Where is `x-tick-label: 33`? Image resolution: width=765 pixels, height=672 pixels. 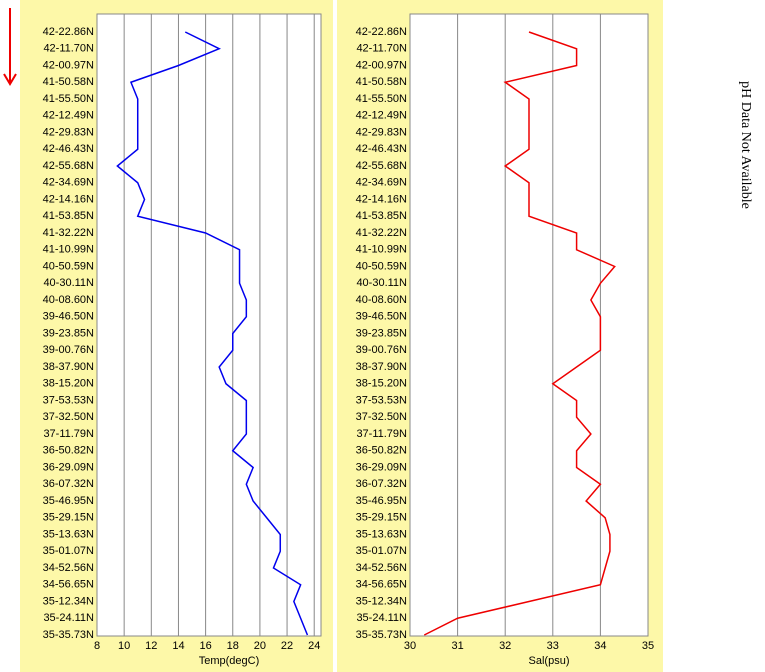 x-tick-label: 33 is located at coordinates (553, 646).